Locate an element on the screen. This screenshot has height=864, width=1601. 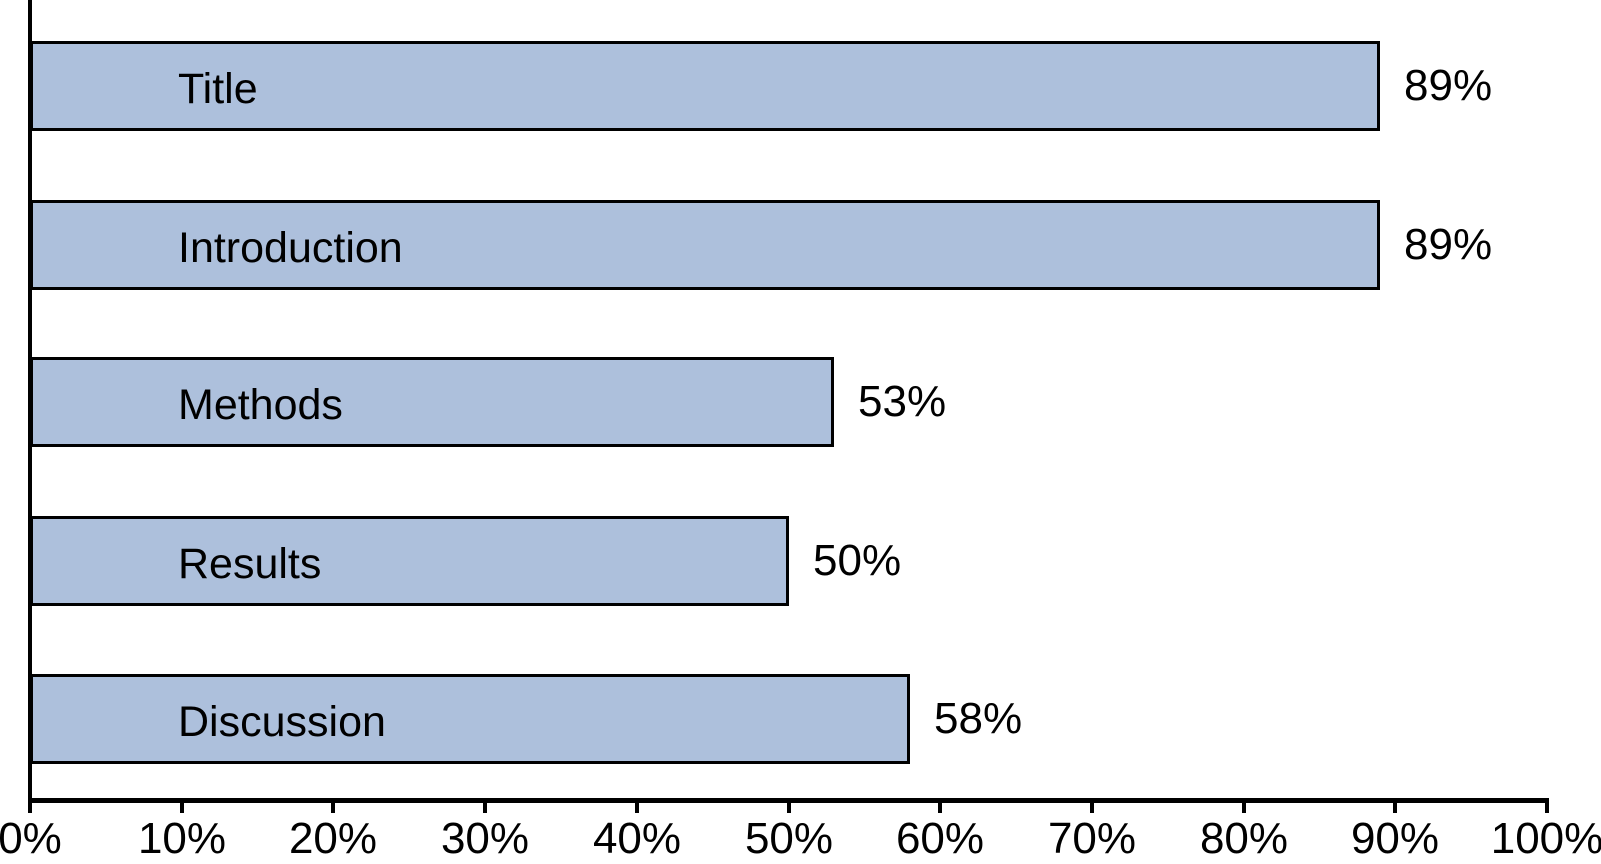
x-axis-tick-label: 100% is located at coordinates (1545, 838).